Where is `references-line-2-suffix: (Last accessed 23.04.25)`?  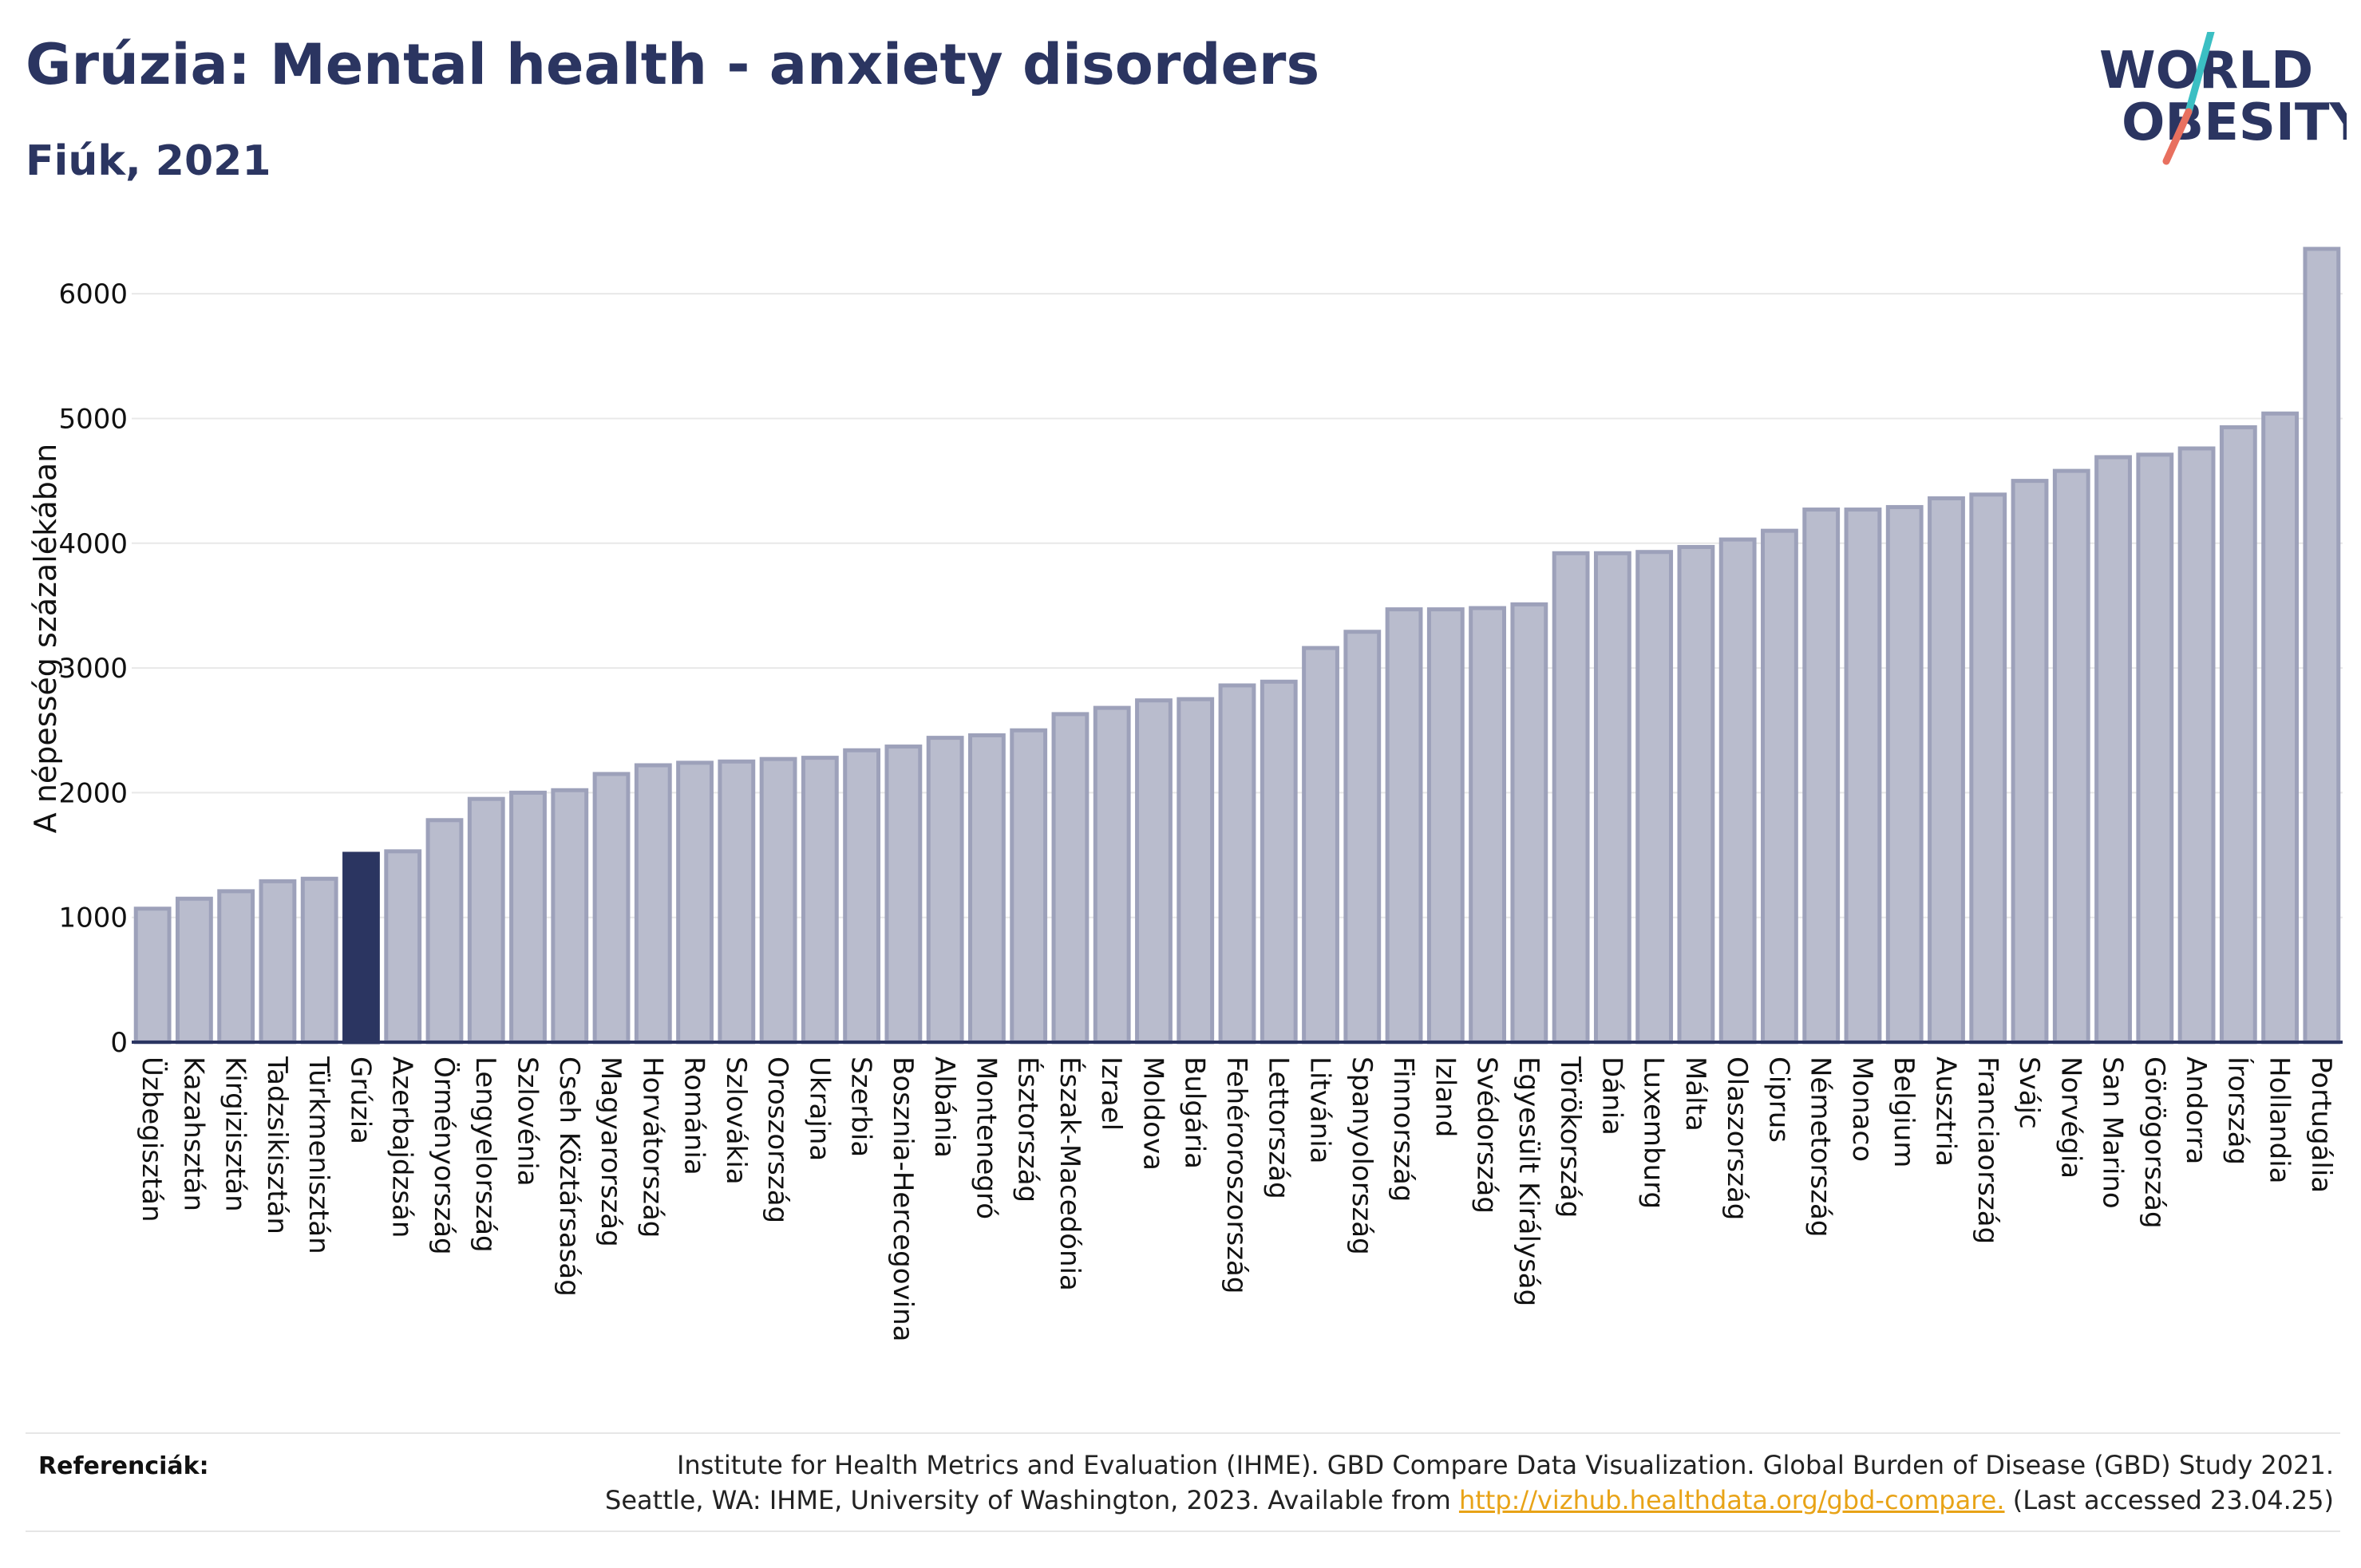
references-line-2-suffix: (Last accessed 23.04.25) is located at coordinates (2169, 1500).